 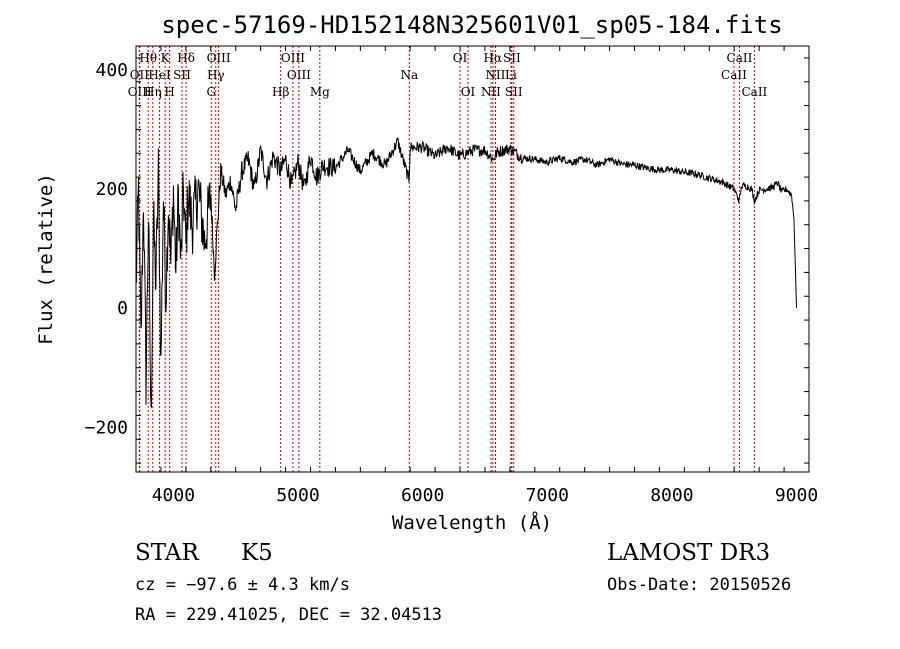 I want to click on spectral-line-label: Hα, so click(x=493, y=58).